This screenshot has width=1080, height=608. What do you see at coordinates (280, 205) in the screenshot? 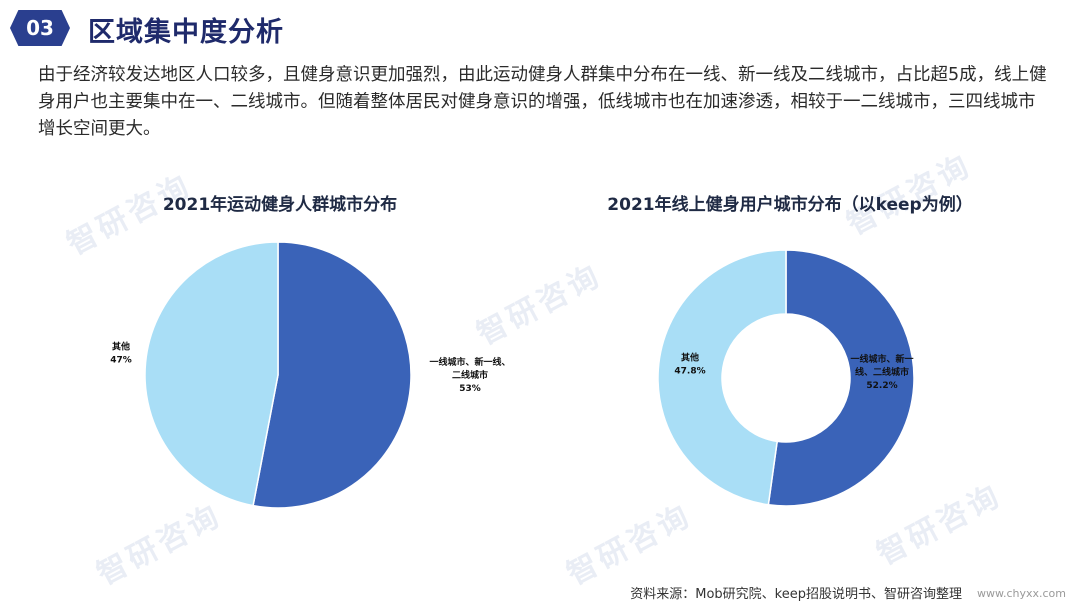
I see `chart-title-left: 2021年运动健身人群城市分布` at bounding box center [280, 205].